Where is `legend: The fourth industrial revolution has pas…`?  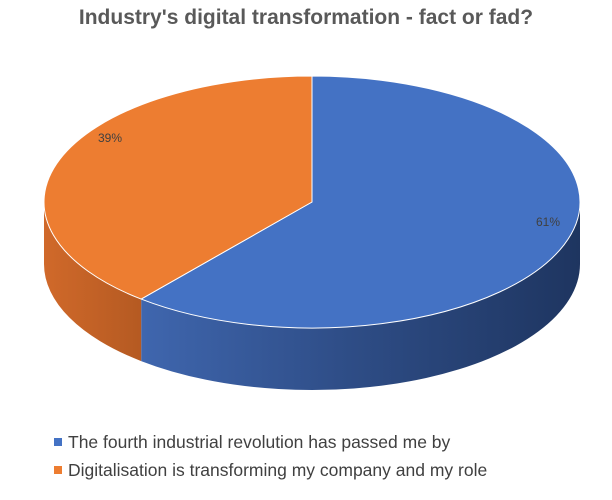 legend: The fourth industrial revolution has pas… is located at coordinates (270, 456).